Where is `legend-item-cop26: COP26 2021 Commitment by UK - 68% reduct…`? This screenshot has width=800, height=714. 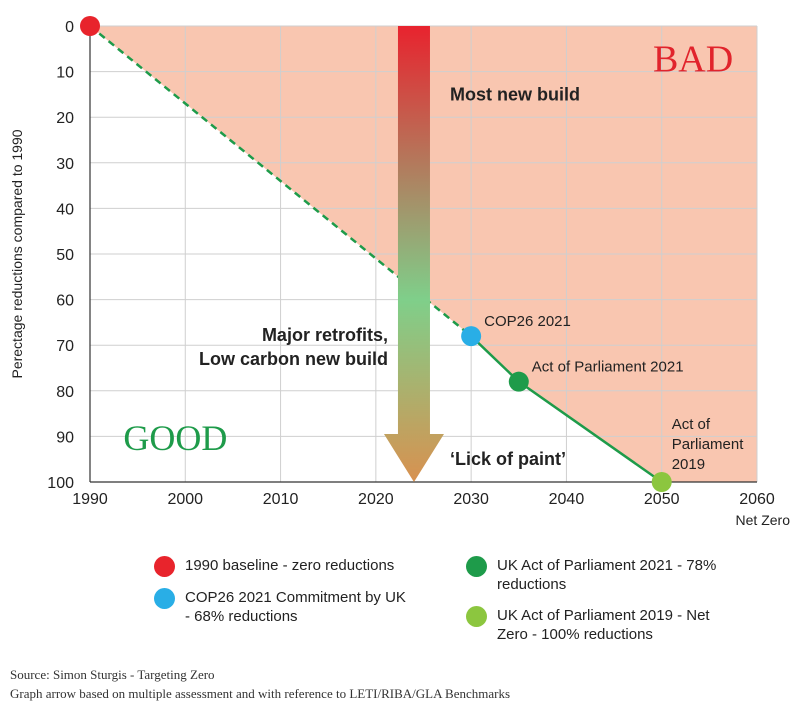 legend-item-cop26: COP26 2021 Commitment by UK - 68% reduct… is located at coordinates (284, 607).